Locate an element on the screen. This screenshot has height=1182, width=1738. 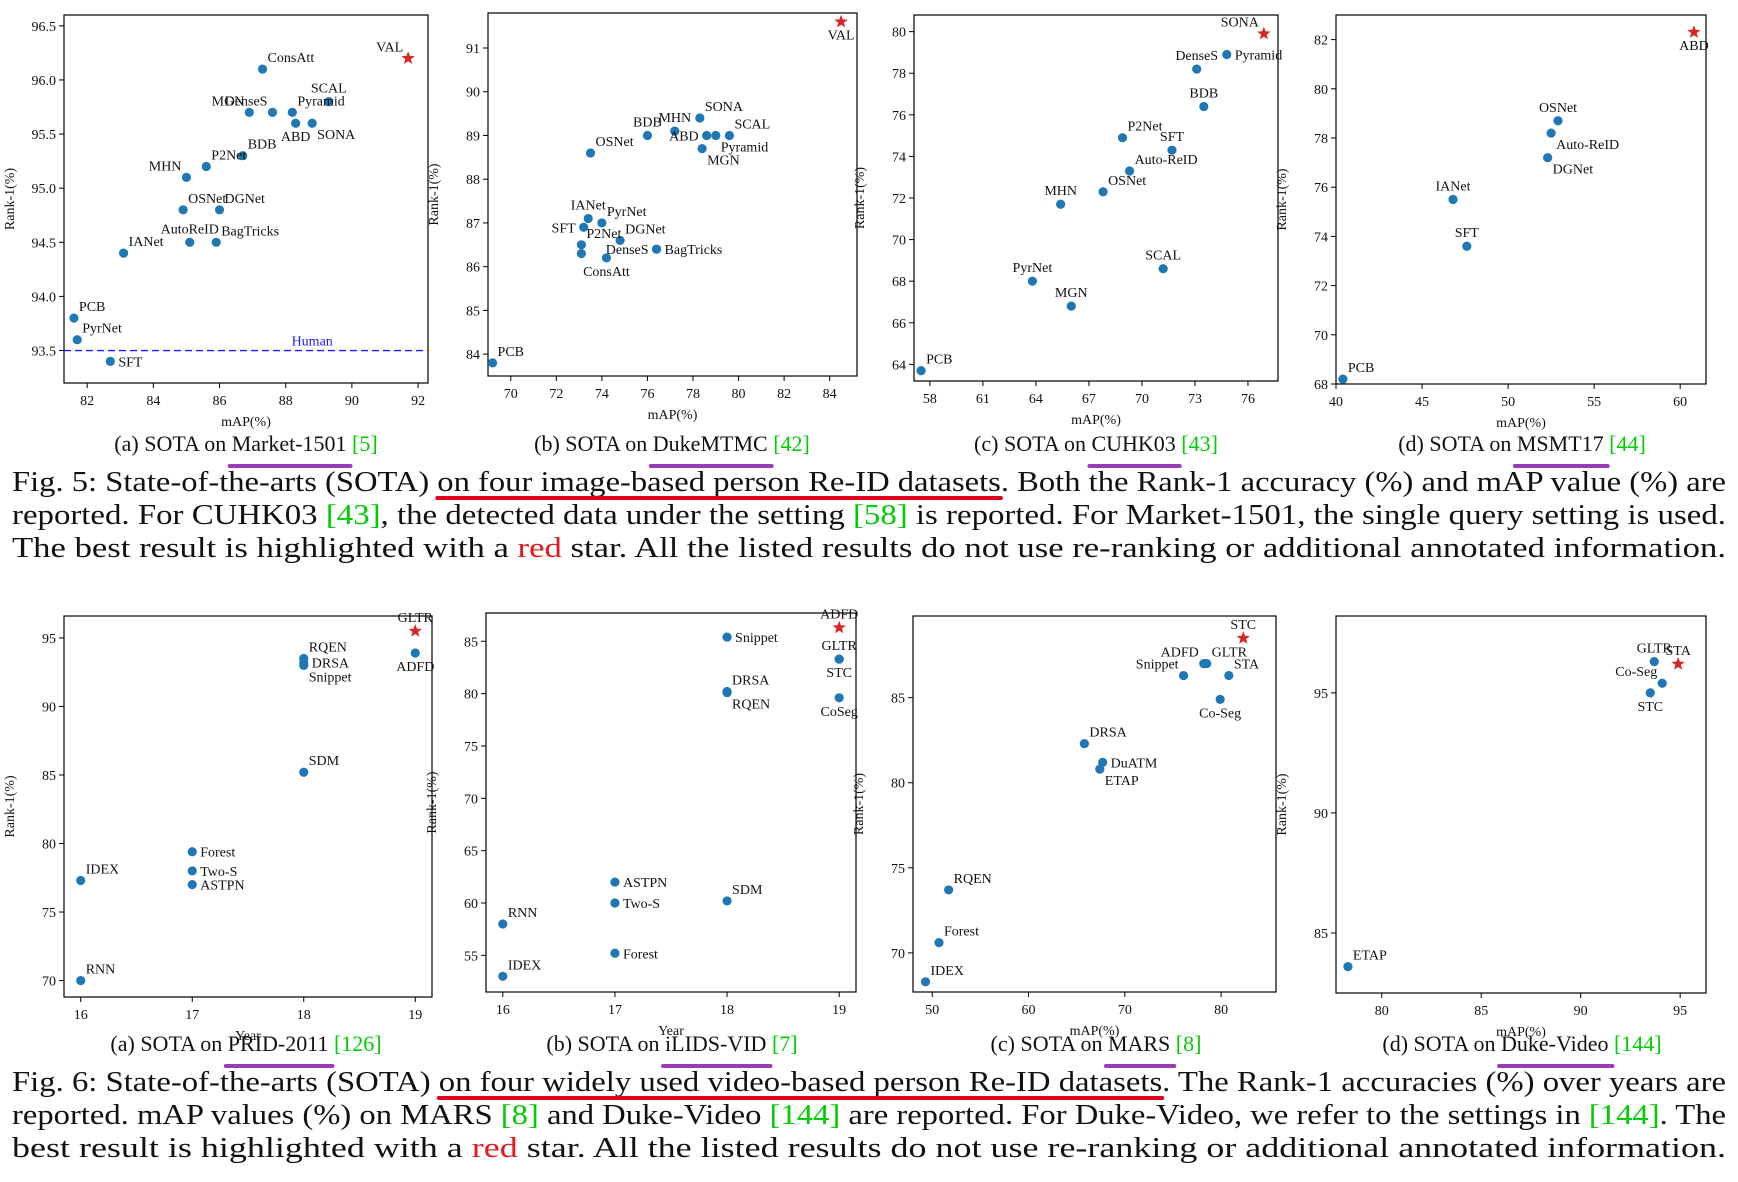
best-star-sona is located at coordinates (1264, 33).